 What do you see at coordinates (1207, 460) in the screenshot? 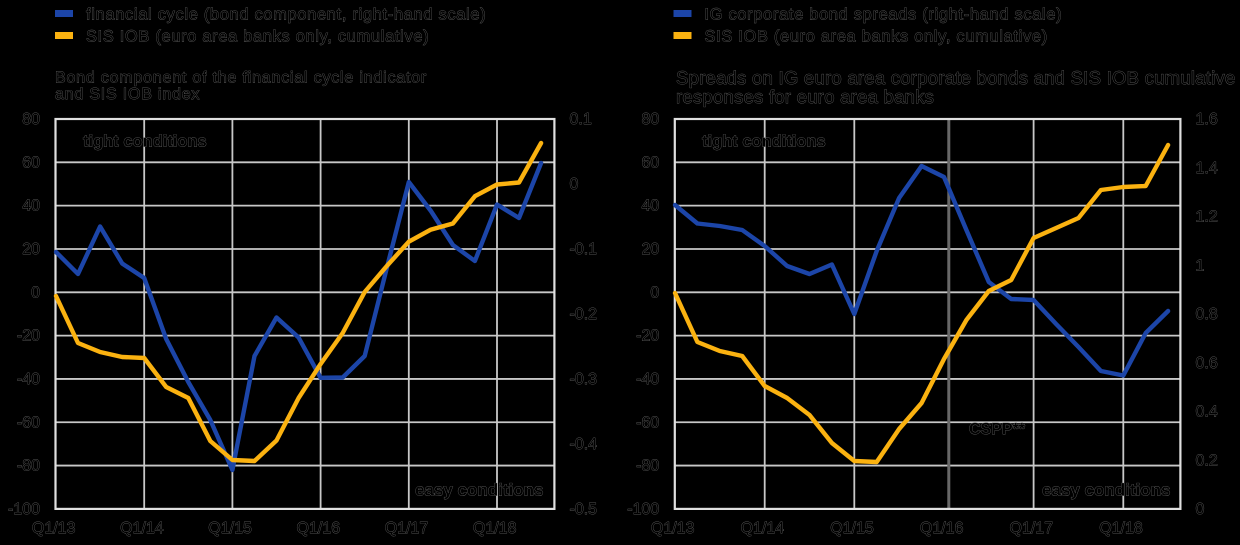
I see `svg-text: 0.2` at bounding box center [1207, 460].